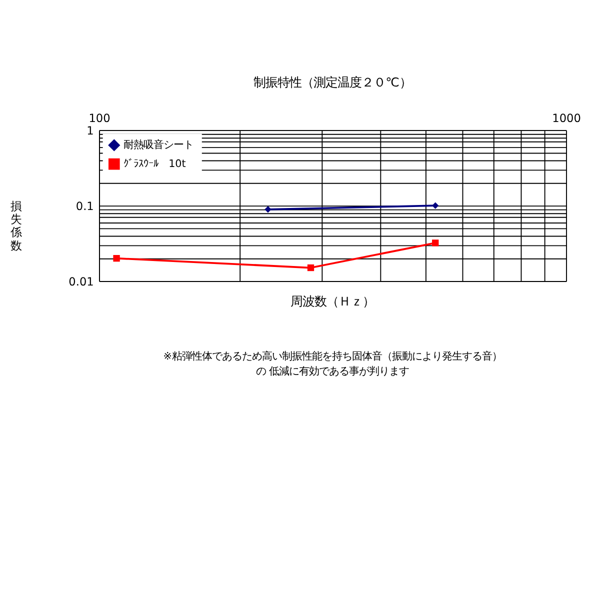 The height and width of the screenshot is (600, 600). What do you see at coordinates (159, 145) in the screenshot?
I see `legend-label: 耐熱吸音シート` at bounding box center [159, 145].